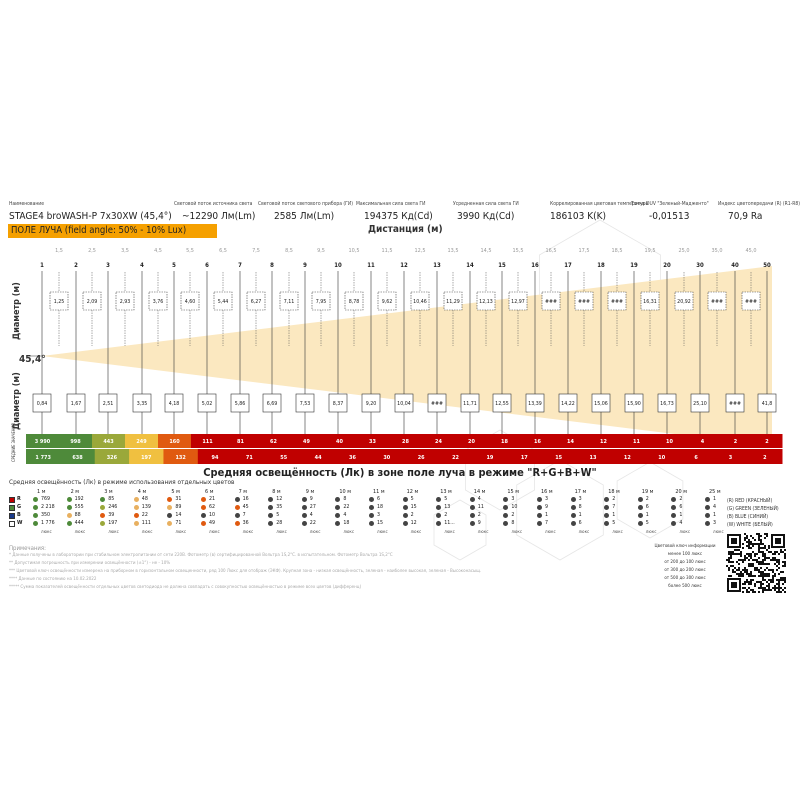  Describe the element at coordinates (627, 458) in the screenshot. I see `lux-lower-value: 12` at that location.